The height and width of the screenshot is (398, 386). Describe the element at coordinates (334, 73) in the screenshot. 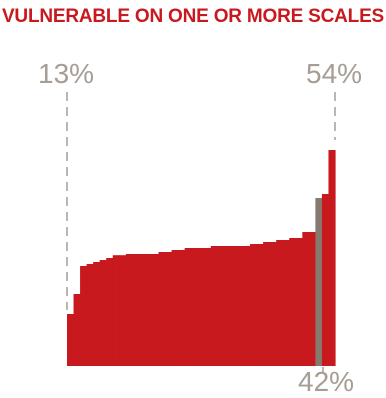

I see `max-value-label: 54%` at that location.